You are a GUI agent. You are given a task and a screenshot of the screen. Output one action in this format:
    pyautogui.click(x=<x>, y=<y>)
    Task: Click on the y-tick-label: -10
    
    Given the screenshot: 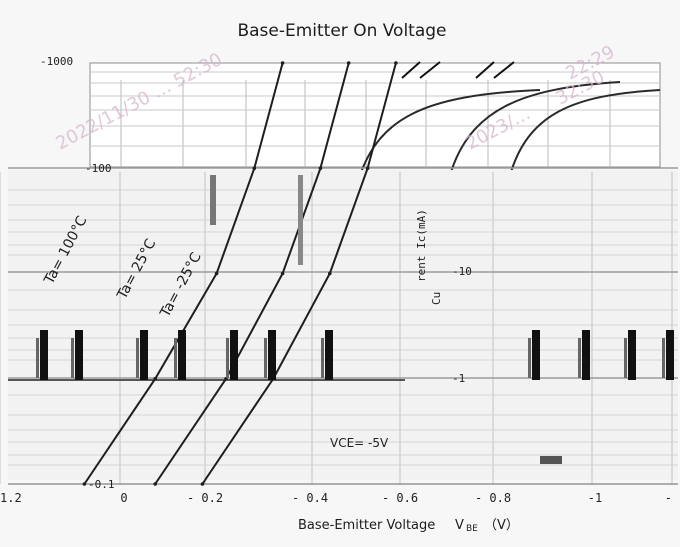 What is the action you would take?
    pyautogui.click(x=462, y=271)
    